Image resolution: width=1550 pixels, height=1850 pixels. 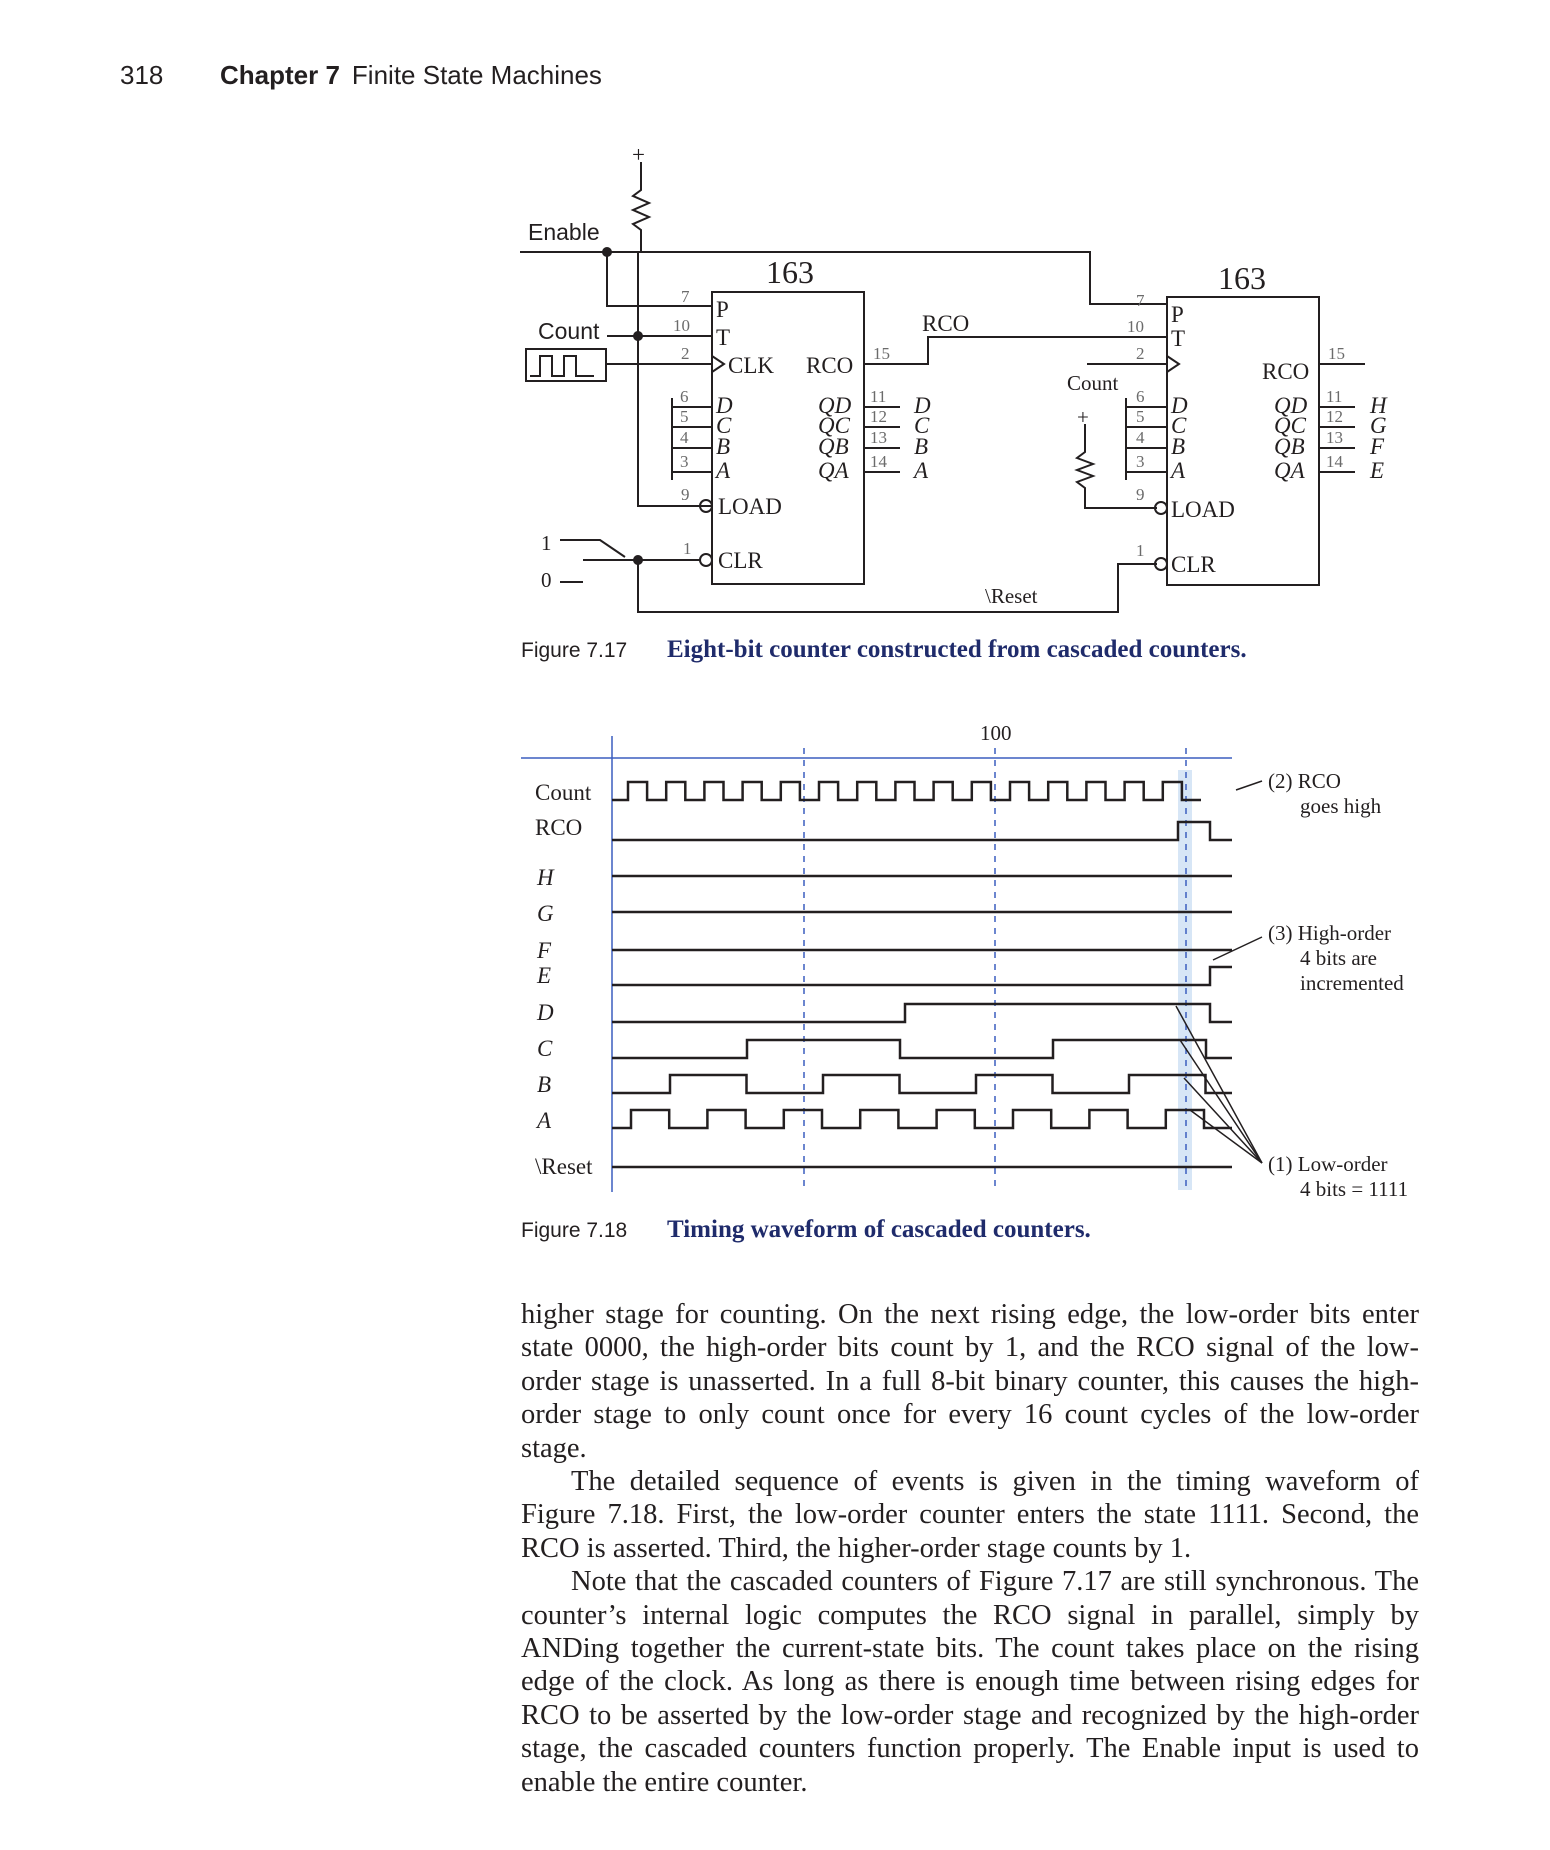 What do you see at coordinates (545, 1012) in the screenshot?
I see `signal-label-7: D` at bounding box center [545, 1012].